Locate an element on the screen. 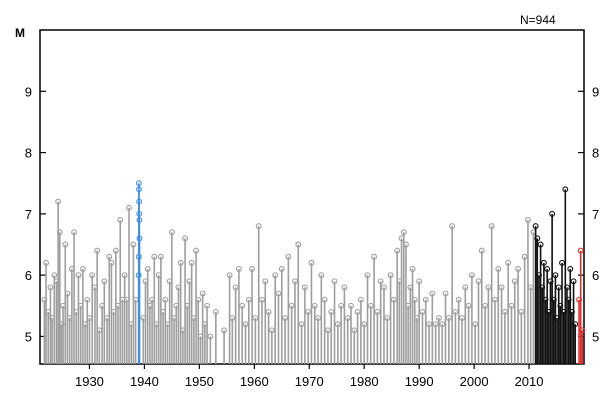  y-tick-label-right: 7 is located at coordinates (595, 214).